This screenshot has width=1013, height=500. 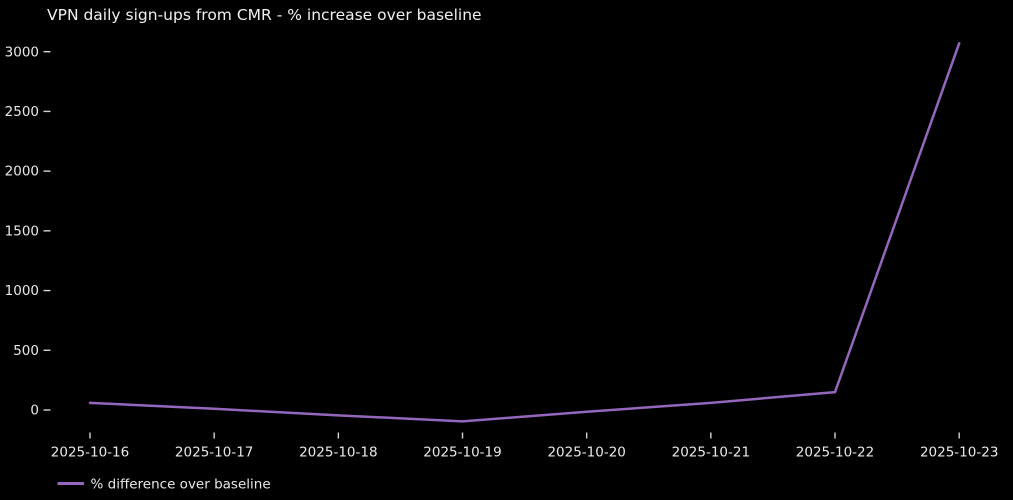 What do you see at coordinates (22, 231) in the screenshot?
I see `y-tick-label: 1500` at bounding box center [22, 231].